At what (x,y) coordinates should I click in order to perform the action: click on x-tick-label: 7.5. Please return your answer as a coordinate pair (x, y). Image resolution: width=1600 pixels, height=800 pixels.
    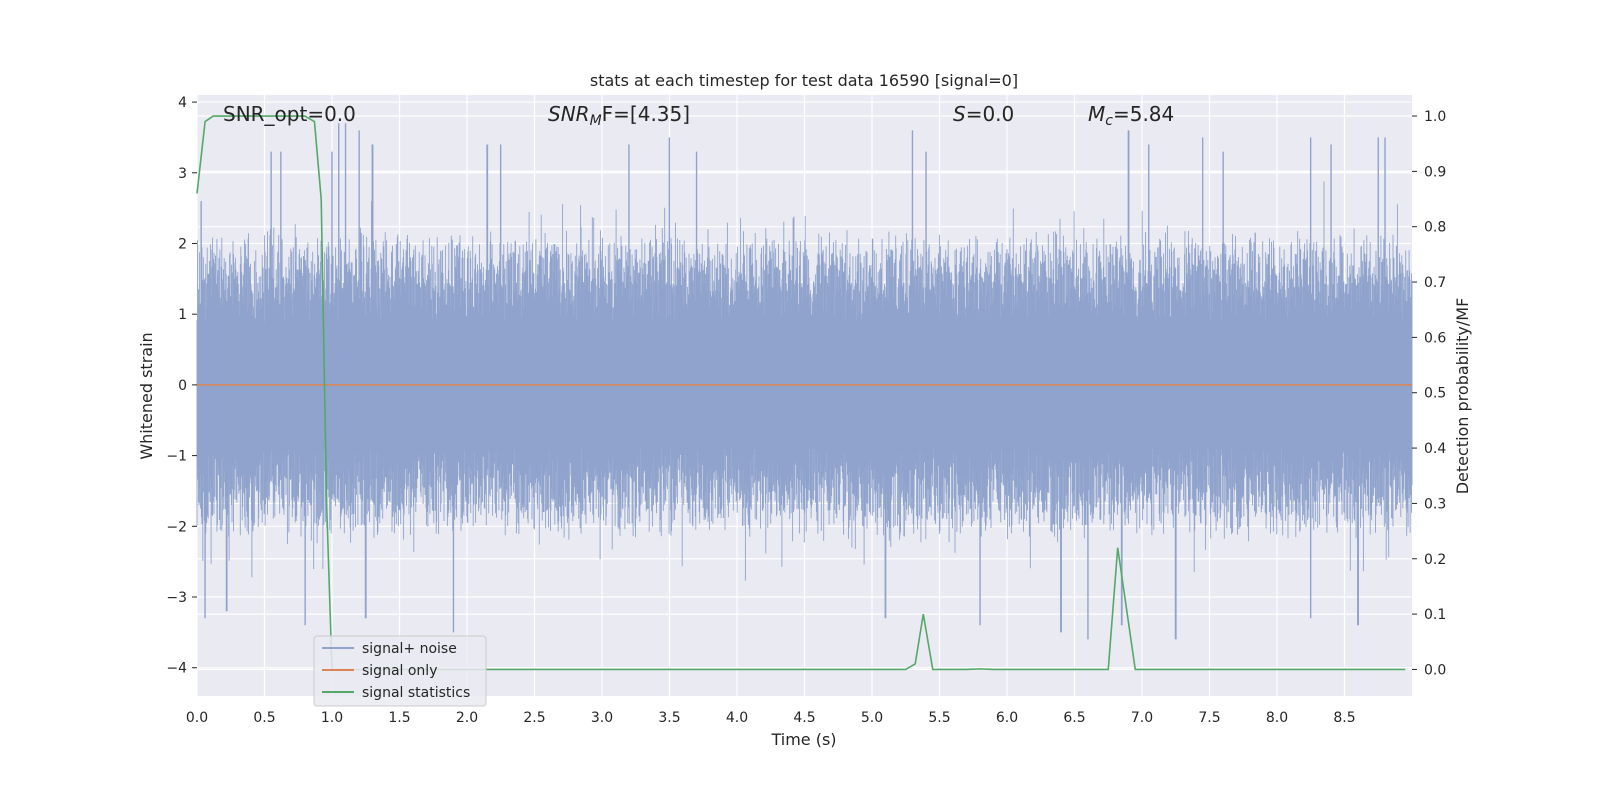
    Looking at the image, I should click on (1209, 718).